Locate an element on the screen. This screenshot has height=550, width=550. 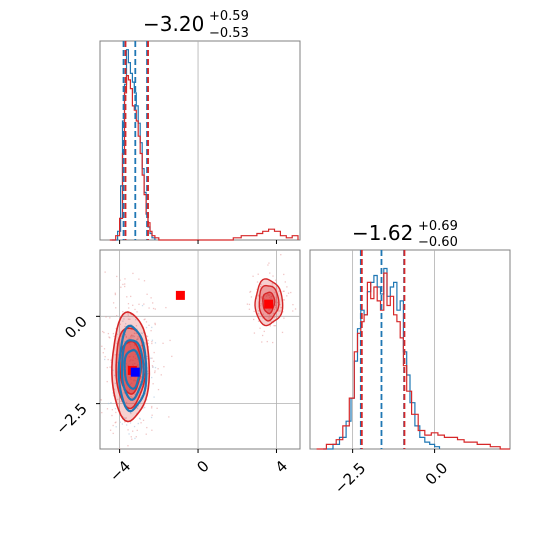
marker-blue is located at coordinates (135, 372).